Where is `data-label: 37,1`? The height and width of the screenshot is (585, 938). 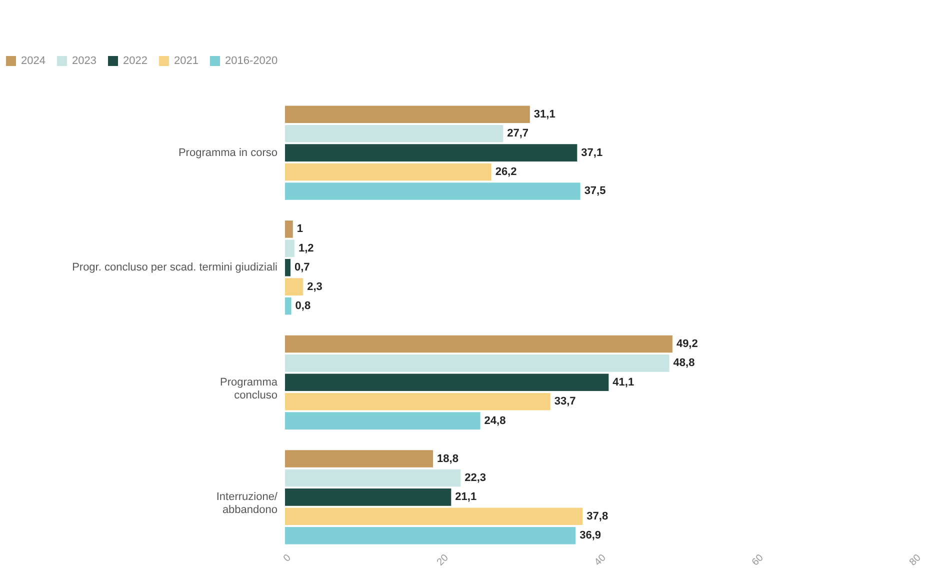
data-label: 37,1 is located at coordinates (592, 152).